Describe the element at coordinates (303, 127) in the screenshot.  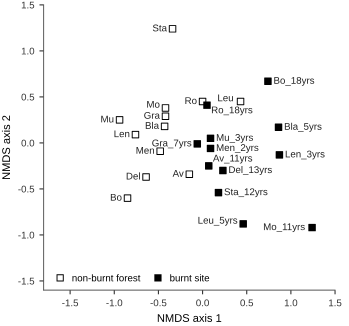
I see `annotation: Bla_5yrs` at that location.